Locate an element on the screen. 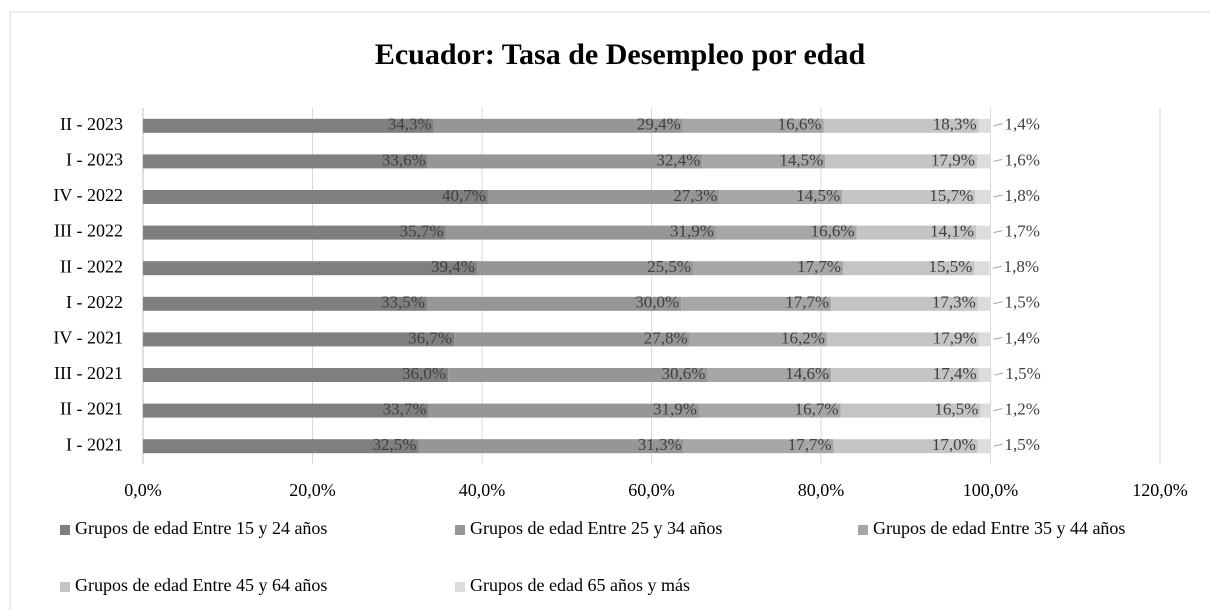 This screenshot has width=1210, height=610. y-tick-label: IV - 2022 is located at coordinates (88, 195).